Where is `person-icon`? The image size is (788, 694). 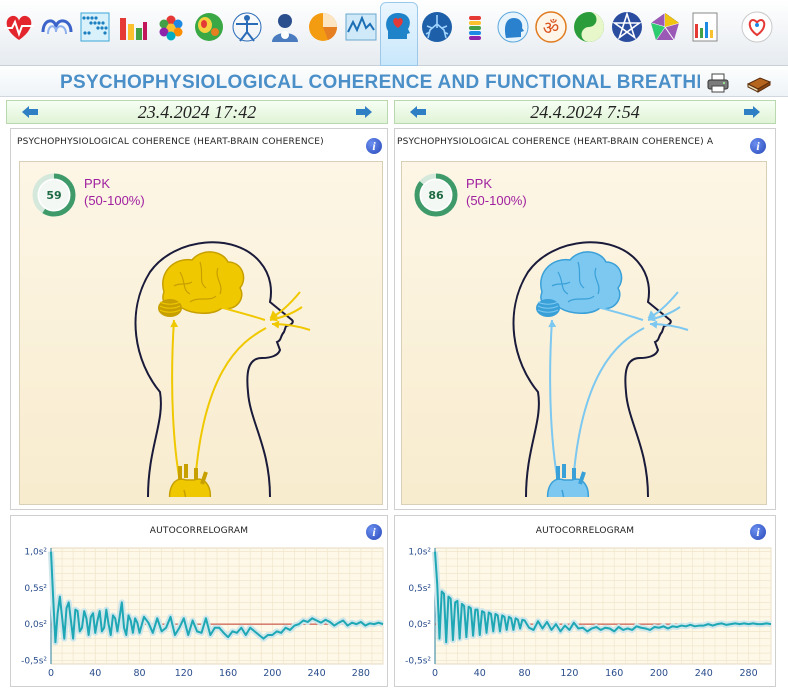
person-icon is located at coordinates (285, 28).